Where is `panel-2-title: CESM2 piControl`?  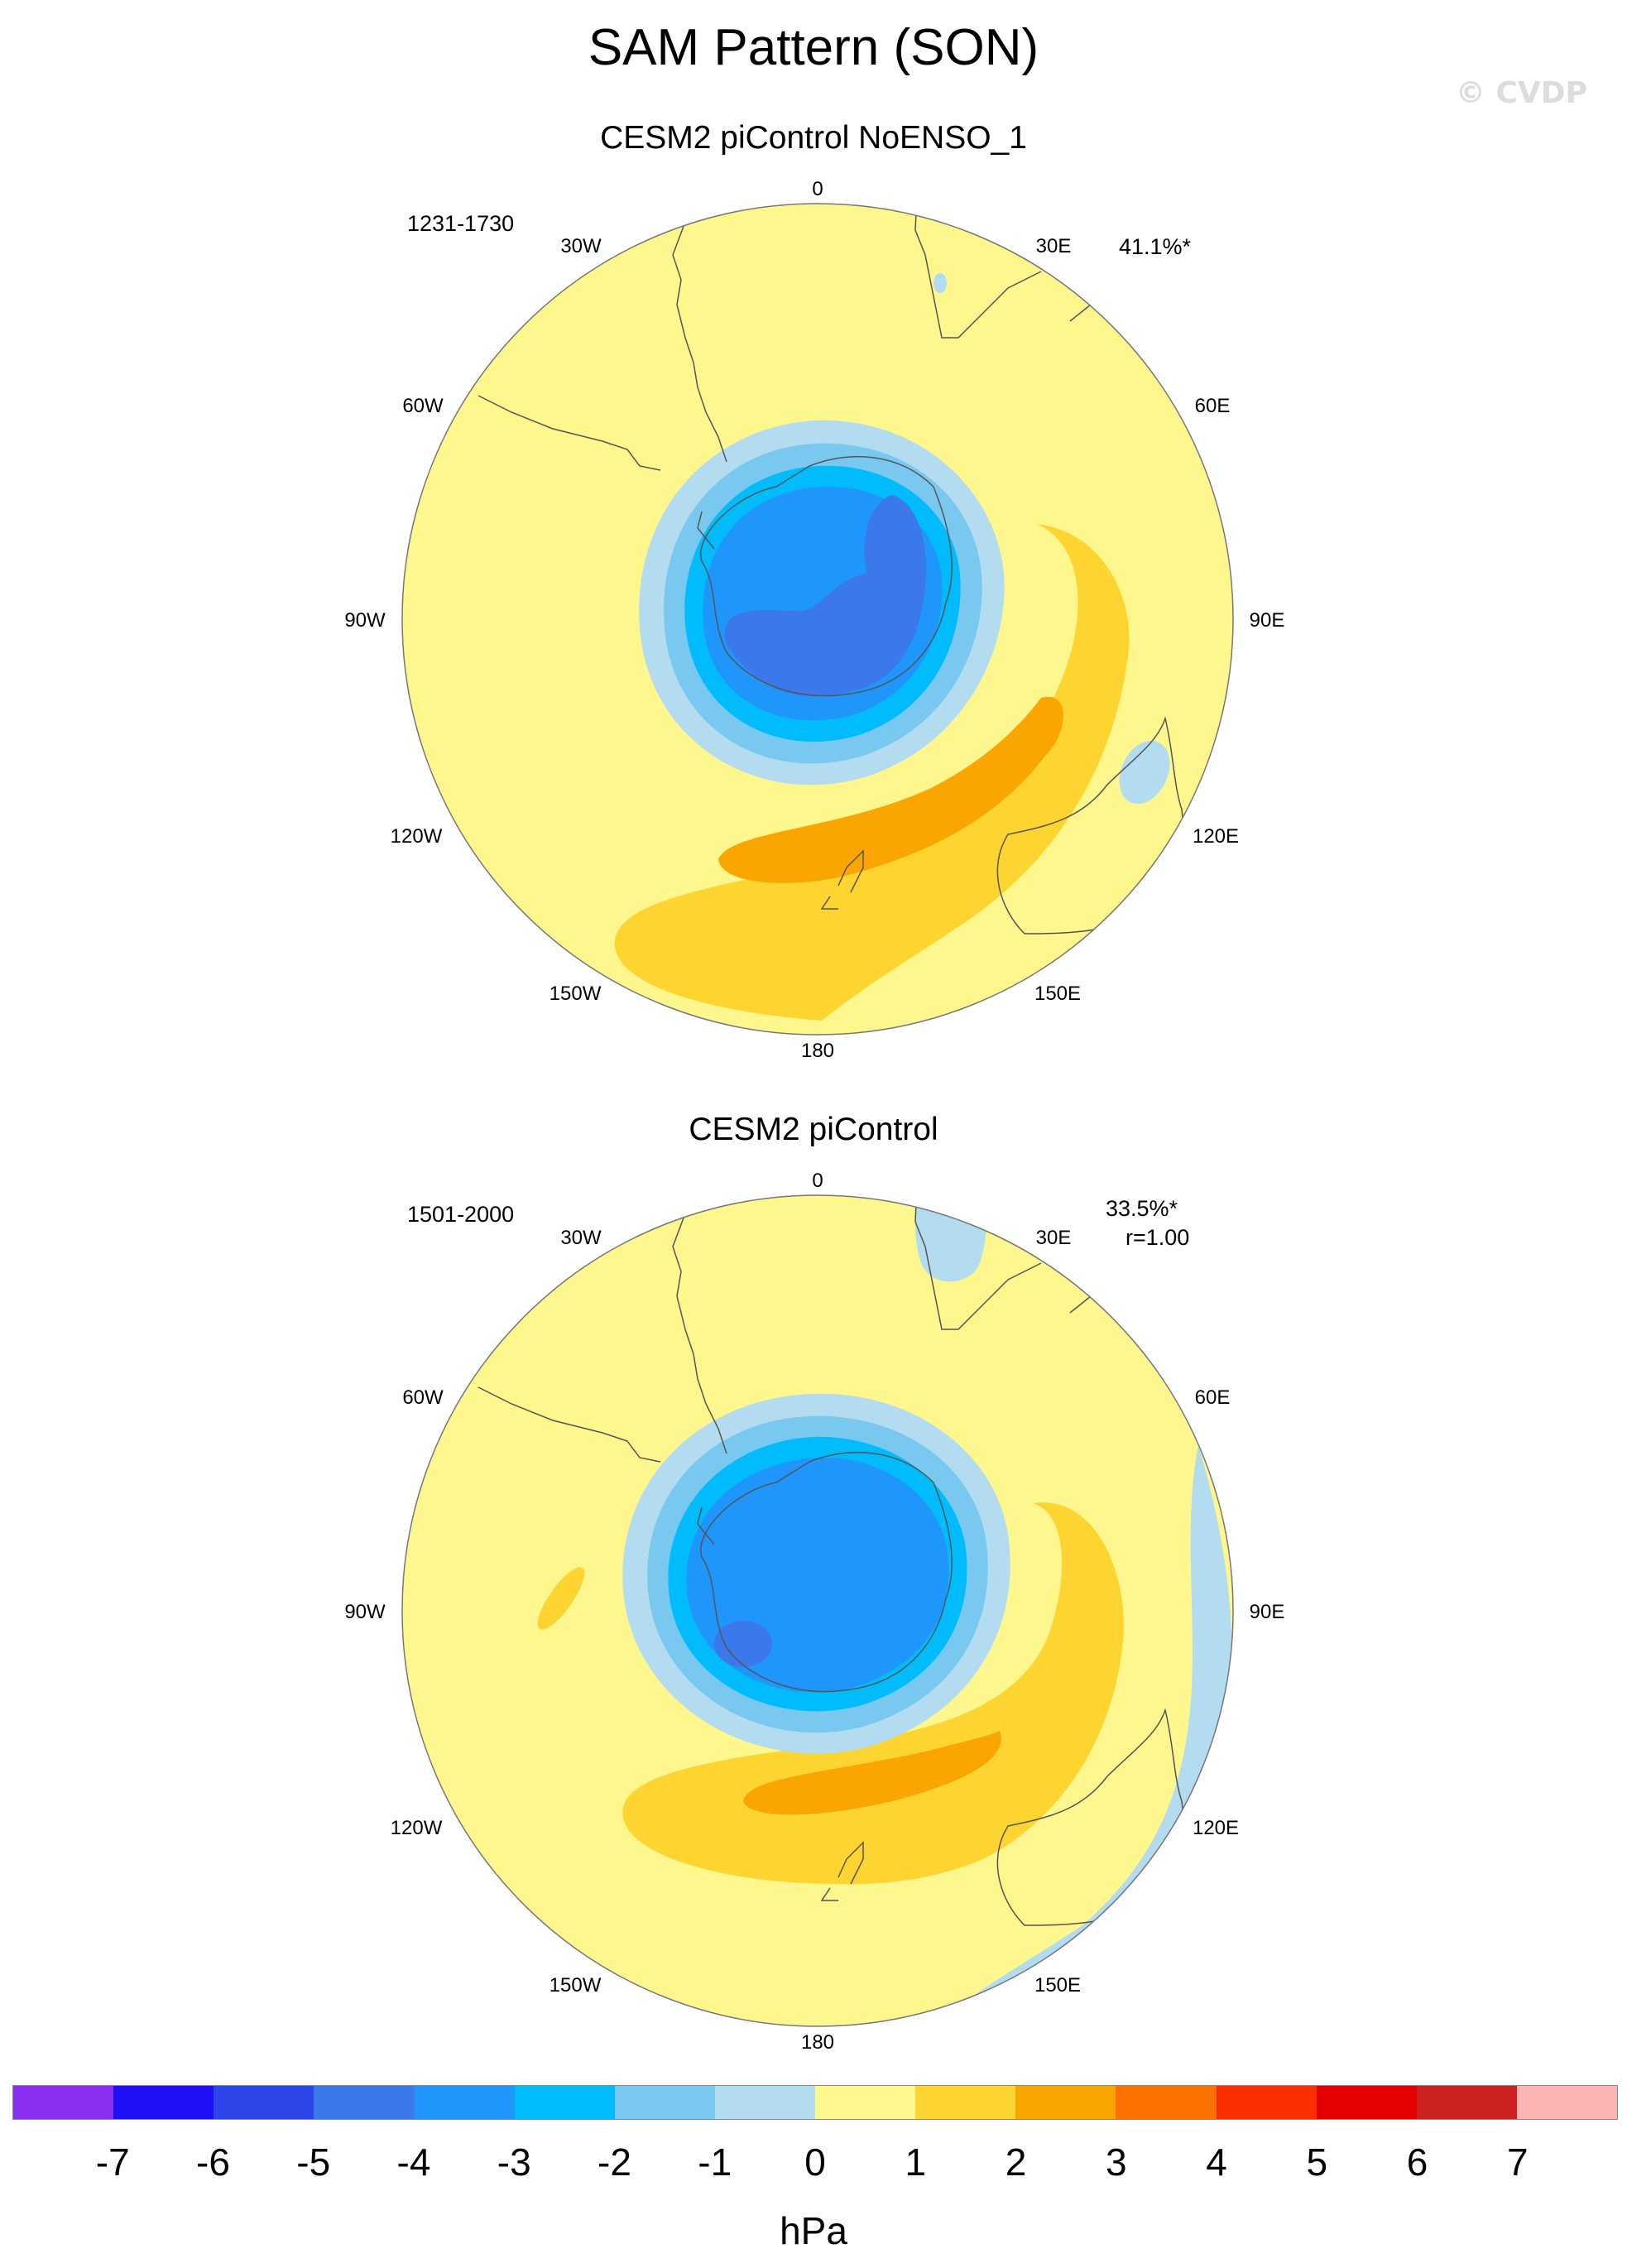
panel-2-title: CESM2 piControl is located at coordinates (813, 1130).